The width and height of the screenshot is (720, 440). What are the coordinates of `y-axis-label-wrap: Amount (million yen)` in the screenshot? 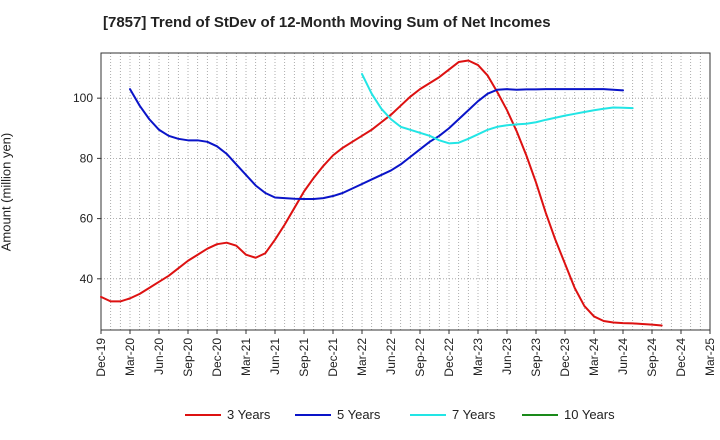 It's located at (13, 192).